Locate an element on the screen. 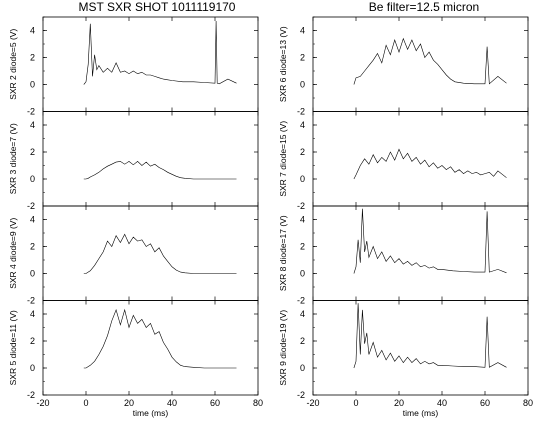  y-axis-label: SXR 5 diode=11 (V) is located at coordinates (13, 347).